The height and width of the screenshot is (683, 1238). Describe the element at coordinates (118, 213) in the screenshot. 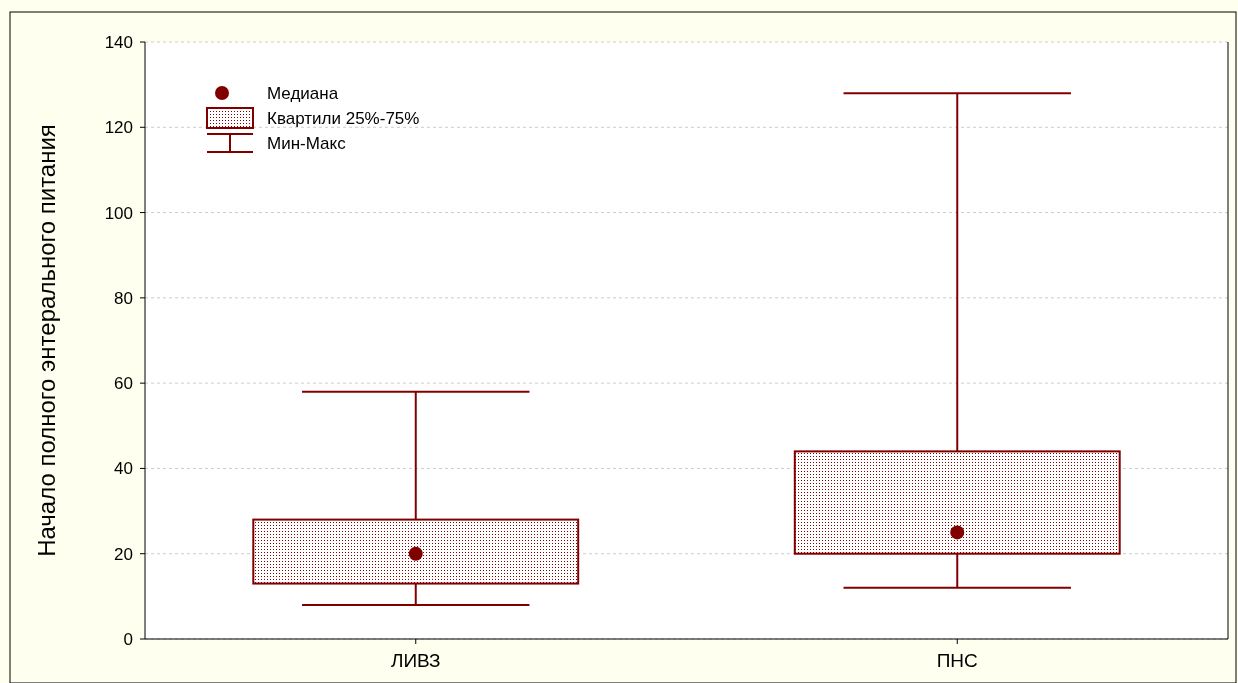

I see `y-tick-label: 100` at that location.